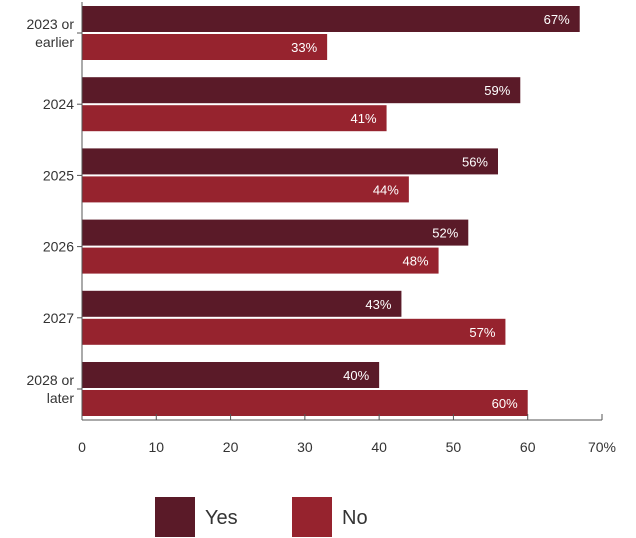 This screenshot has height=538, width=636. I want to click on x-tick-label-3: 30, so click(305, 447).